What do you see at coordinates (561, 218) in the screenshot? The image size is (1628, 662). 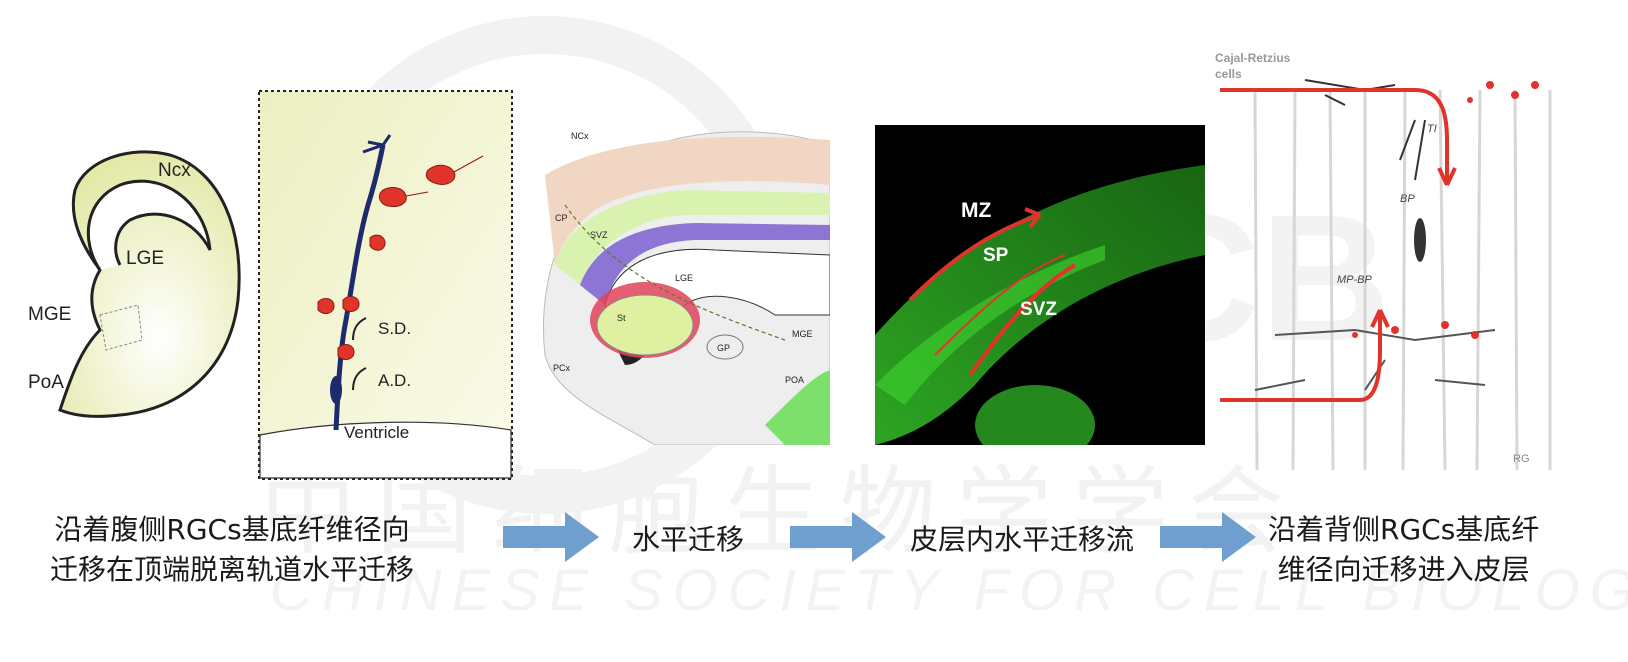 I see `label-cp: CP` at bounding box center [561, 218].